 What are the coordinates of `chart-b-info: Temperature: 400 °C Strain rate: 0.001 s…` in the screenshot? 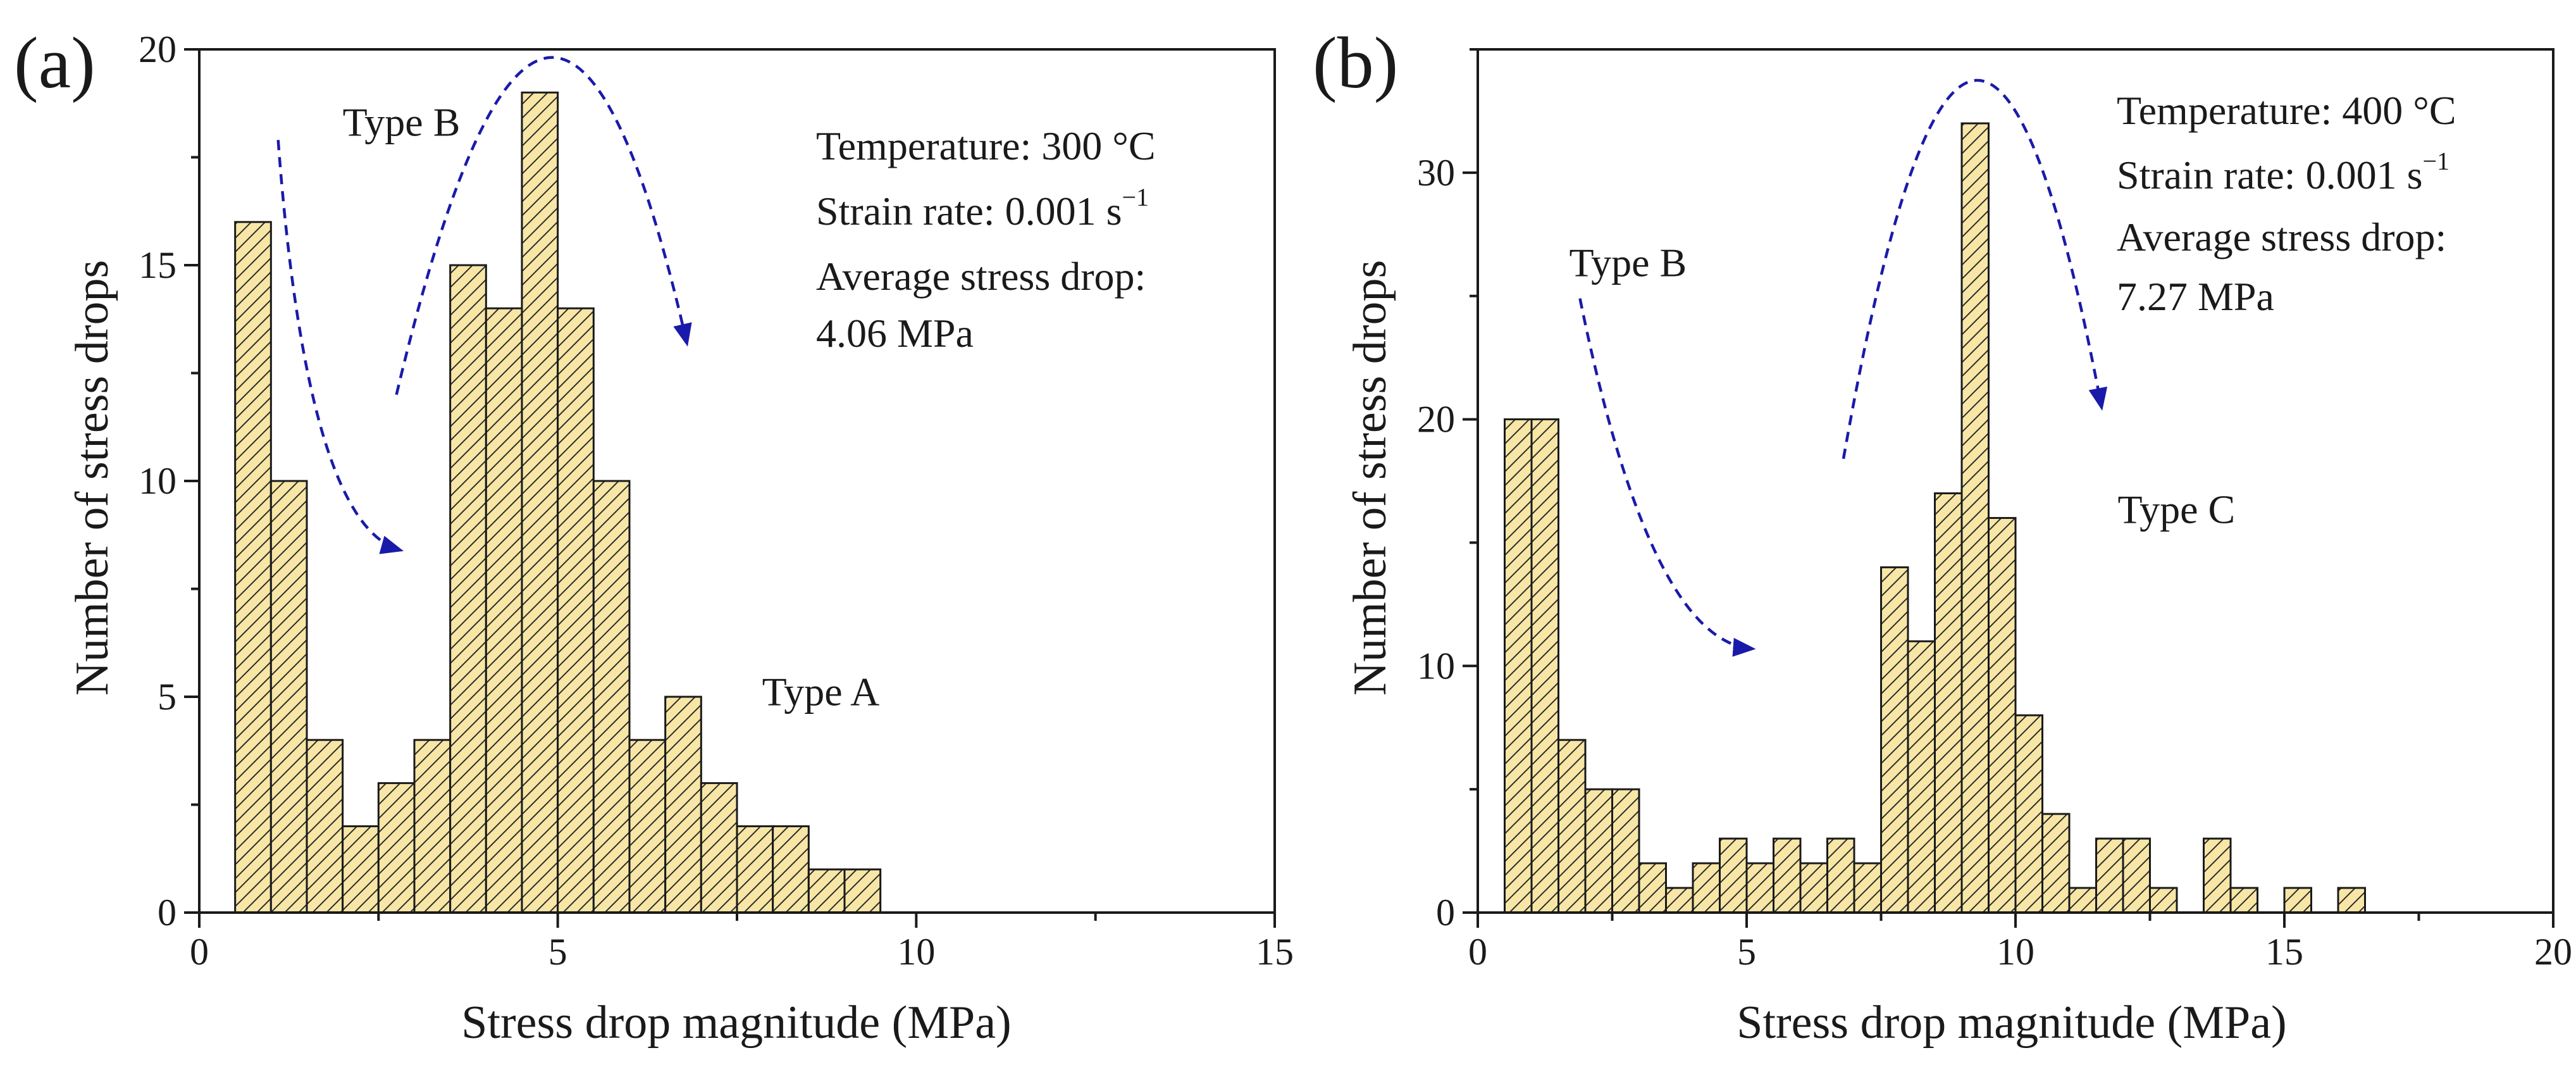 It's located at (2286, 204).